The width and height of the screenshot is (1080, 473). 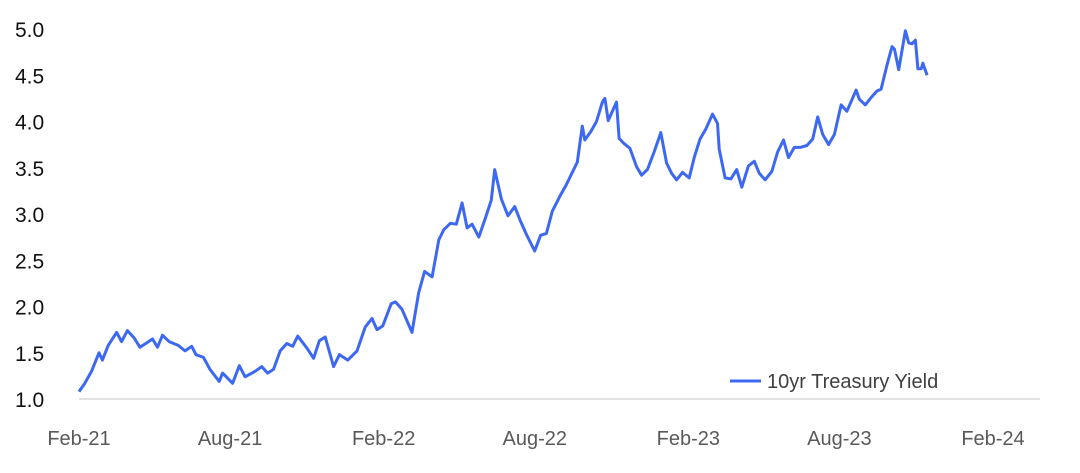 What do you see at coordinates (29, 30) in the screenshot?
I see `y-tick-label: 5.0` at bounding box center [29, 30].